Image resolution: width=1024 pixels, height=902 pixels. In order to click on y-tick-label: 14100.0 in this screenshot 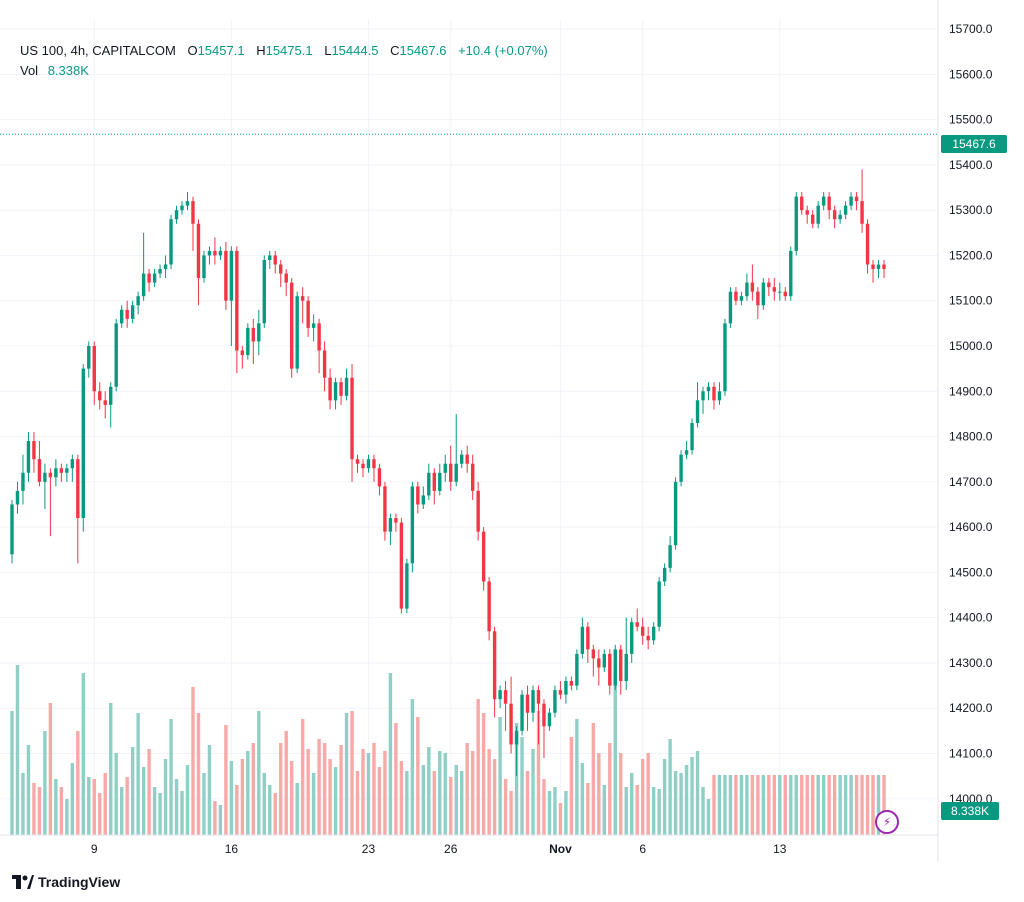, I will do `click(971, 754)`.